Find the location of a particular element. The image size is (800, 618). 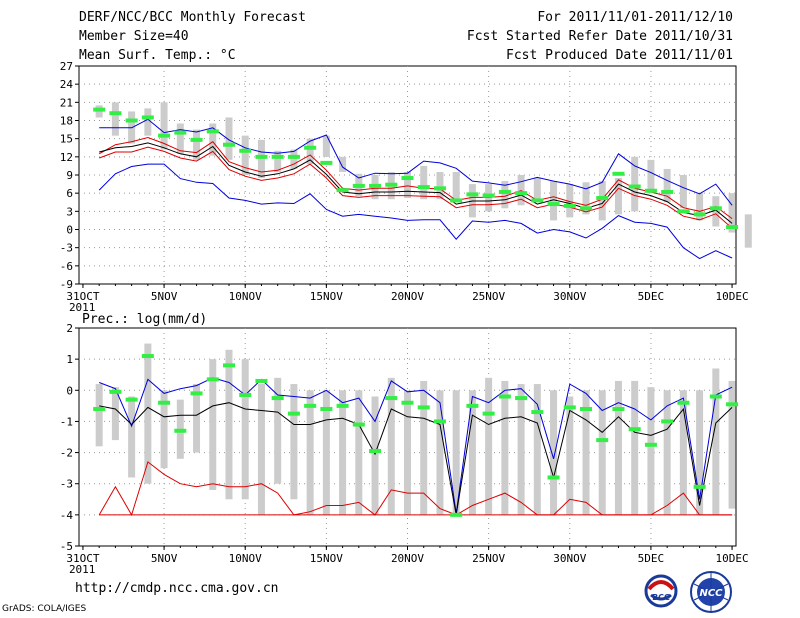

temperature-y-tick-label: 24 is located at coordinates (67, 84).